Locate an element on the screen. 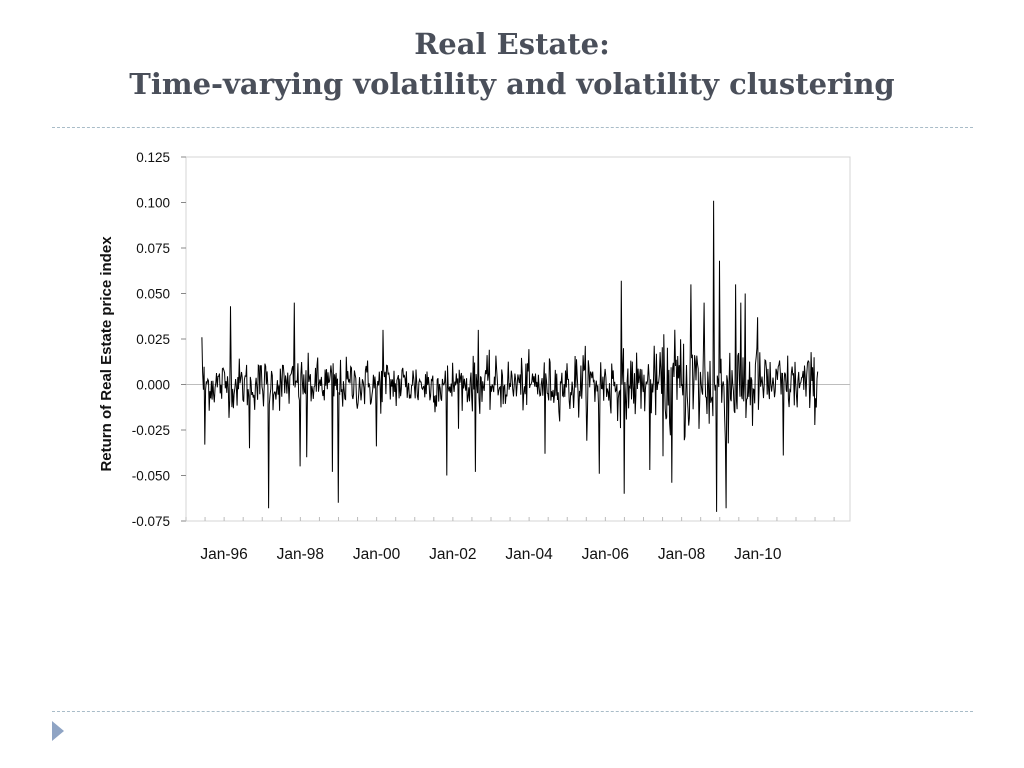 This screenshot has width=1024, height=768. slide-title-line-1: Real Estate: is located at coordinates (512, 44).